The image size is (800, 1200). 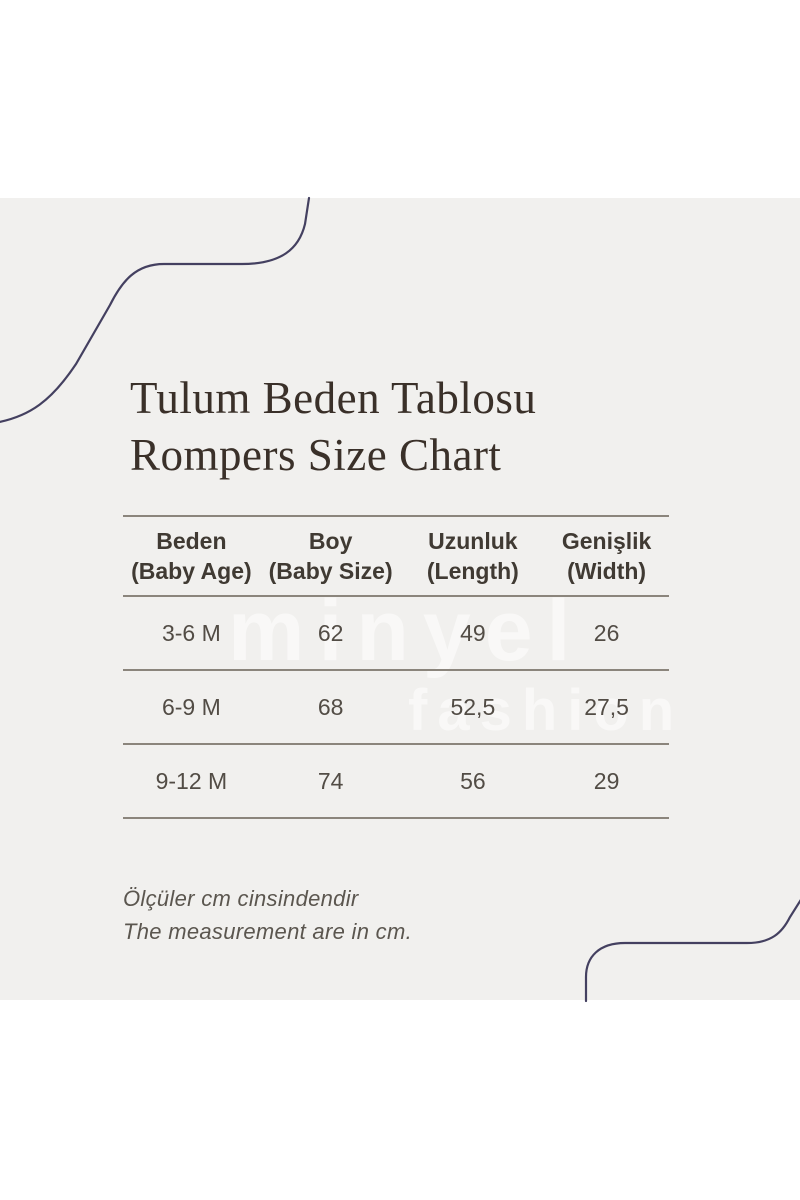 What do you see at coordinates (331, 556) in the screenshot?
I see `column-header-baby-size: Boy (Baby Size)` at bounding box center [331, 556].